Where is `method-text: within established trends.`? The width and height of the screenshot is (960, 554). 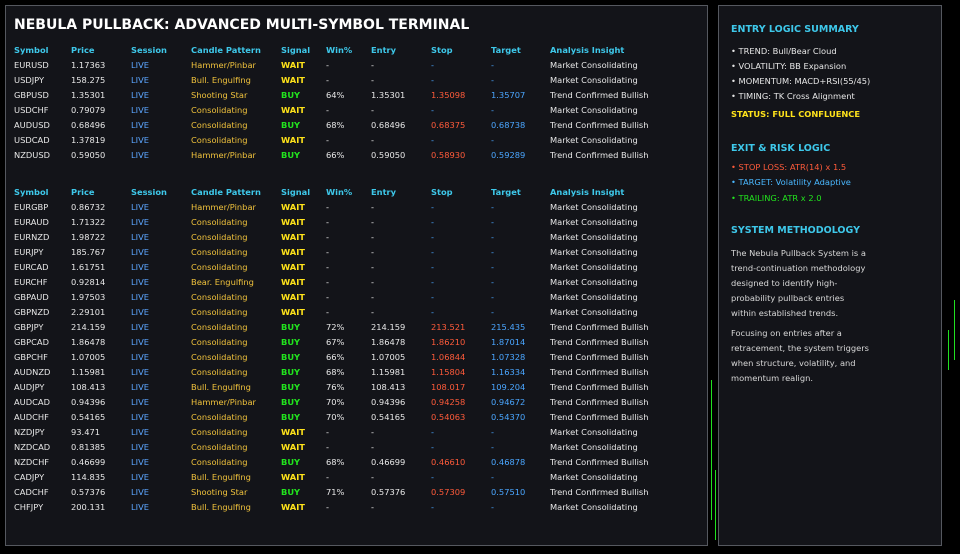
method-text: within established trends. is located at coordinates (785, 313).